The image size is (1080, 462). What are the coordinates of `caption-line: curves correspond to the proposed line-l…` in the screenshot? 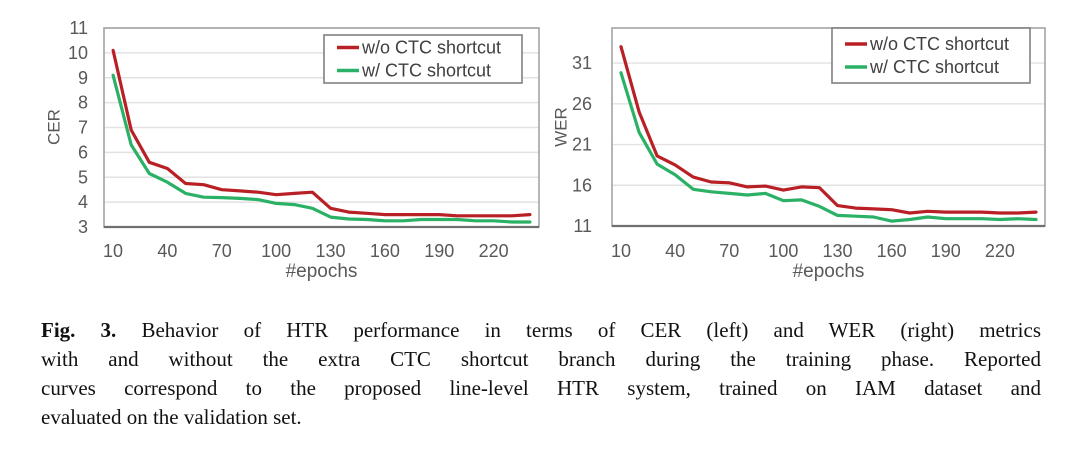 It's located at (541, 388).